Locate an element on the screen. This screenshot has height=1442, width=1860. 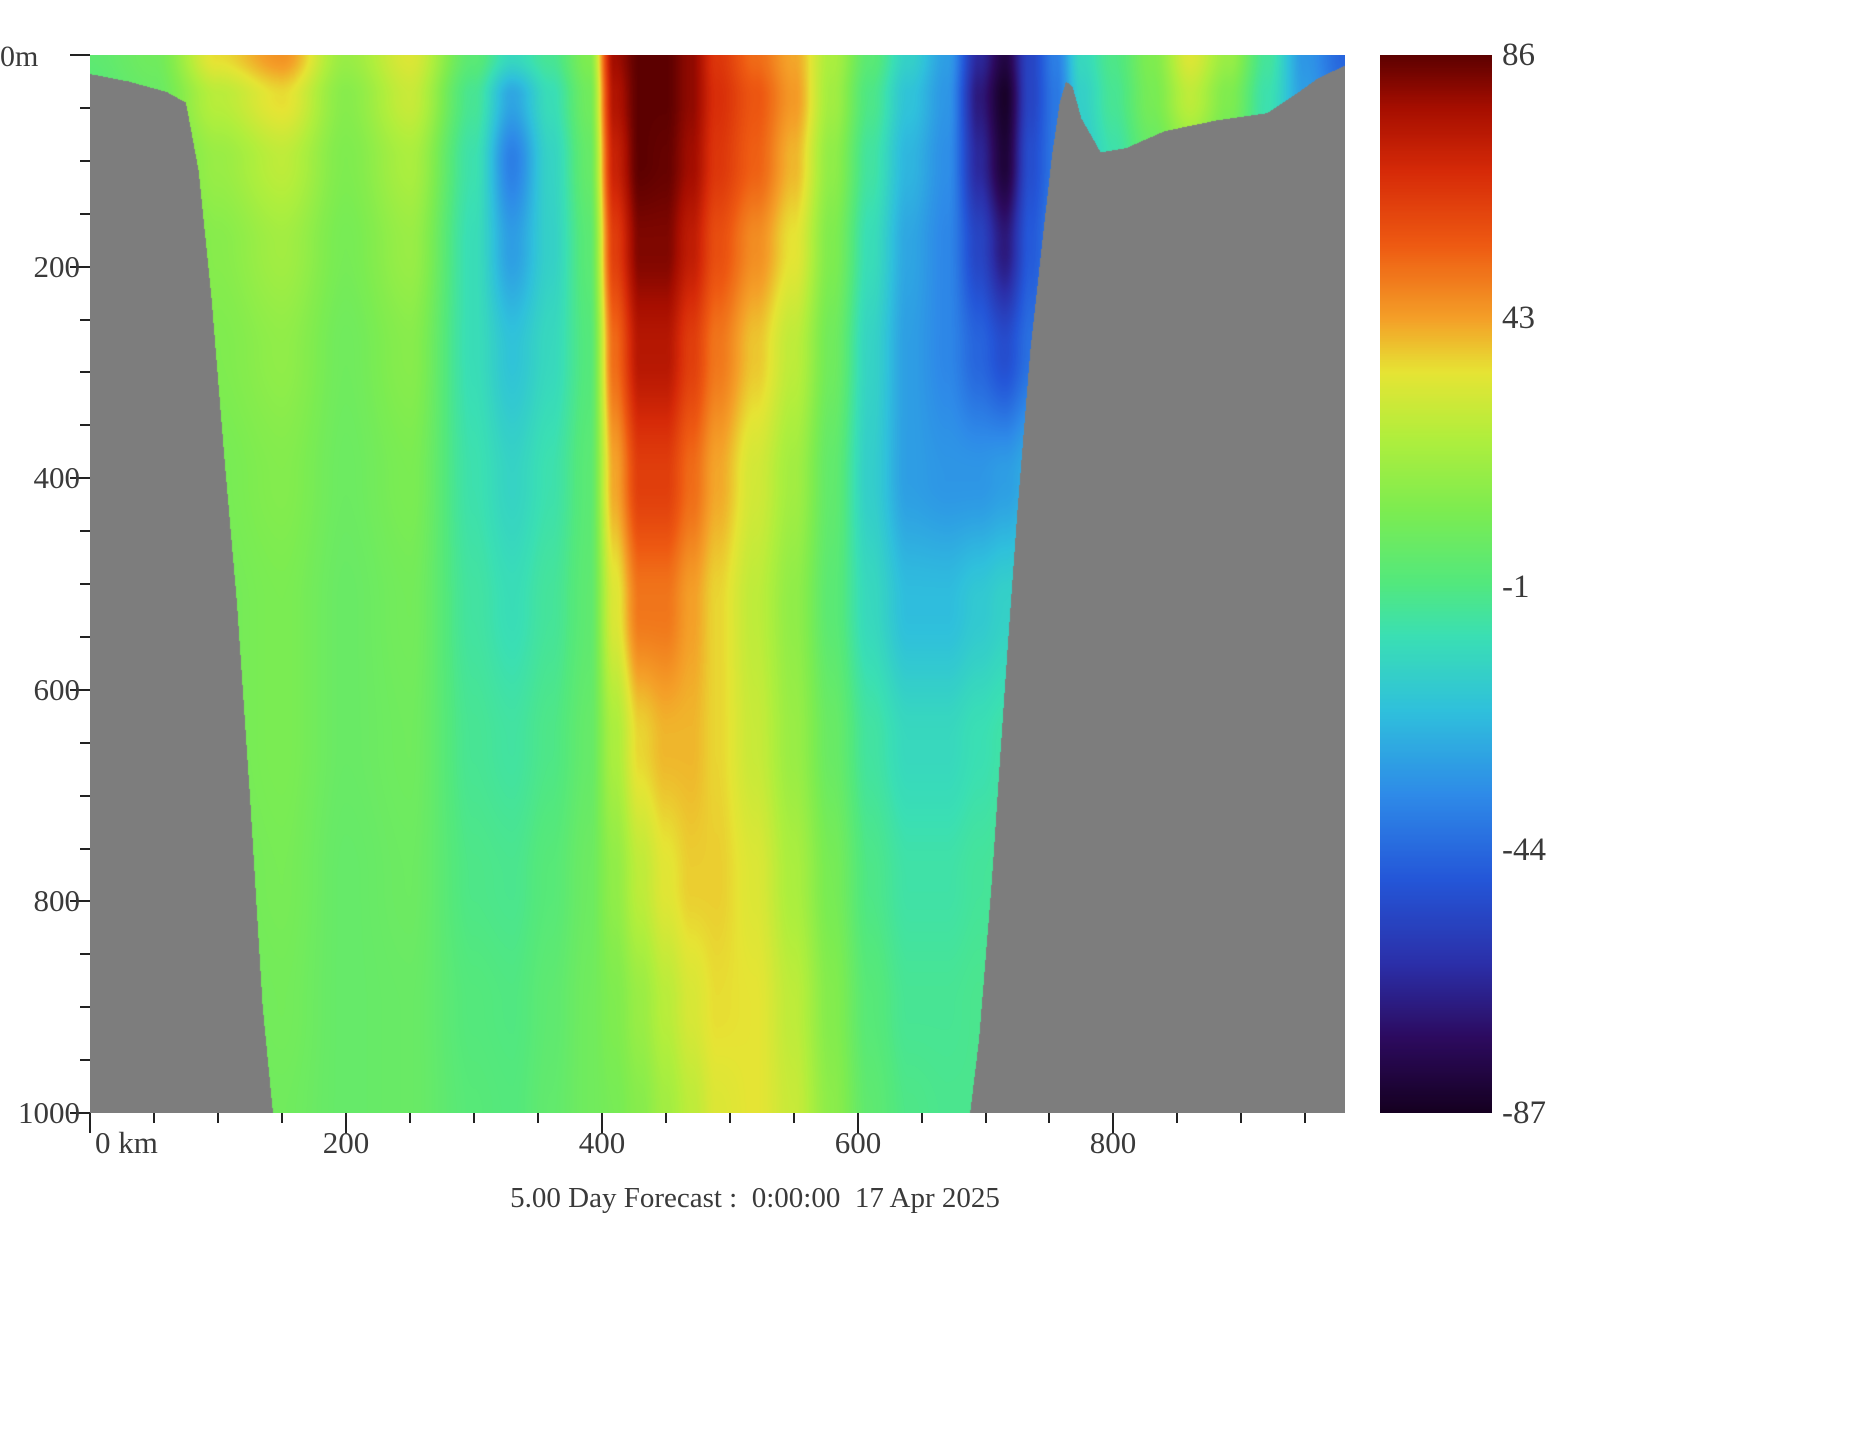
depth-tick-label: 400 is located at coordinates (57, 477).